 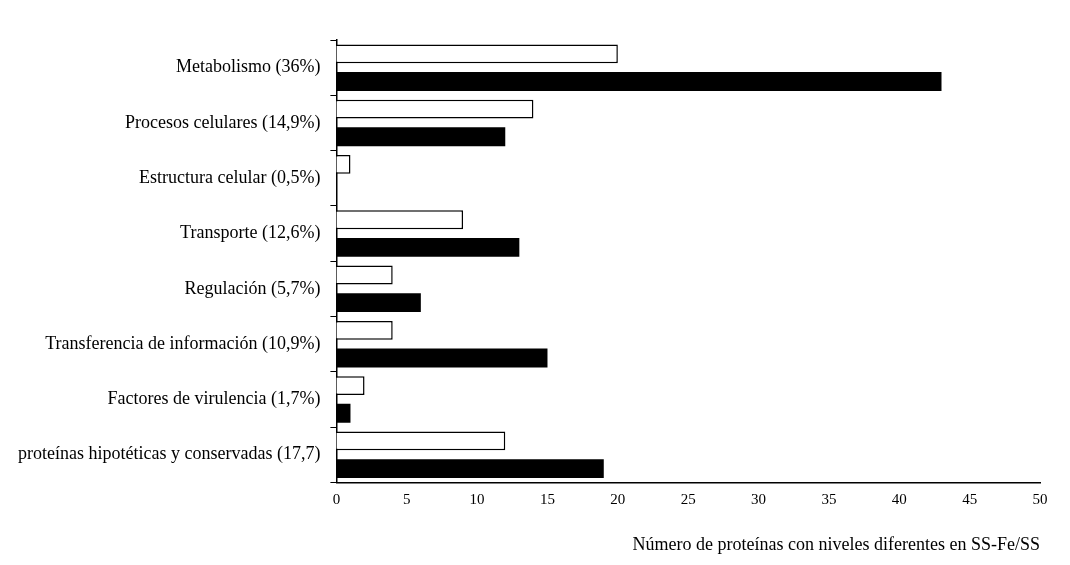 What do you see at coordinates (759, 499) in the screenshot?
I see `x-tick-label: 30` at bounding box center [759, 499].